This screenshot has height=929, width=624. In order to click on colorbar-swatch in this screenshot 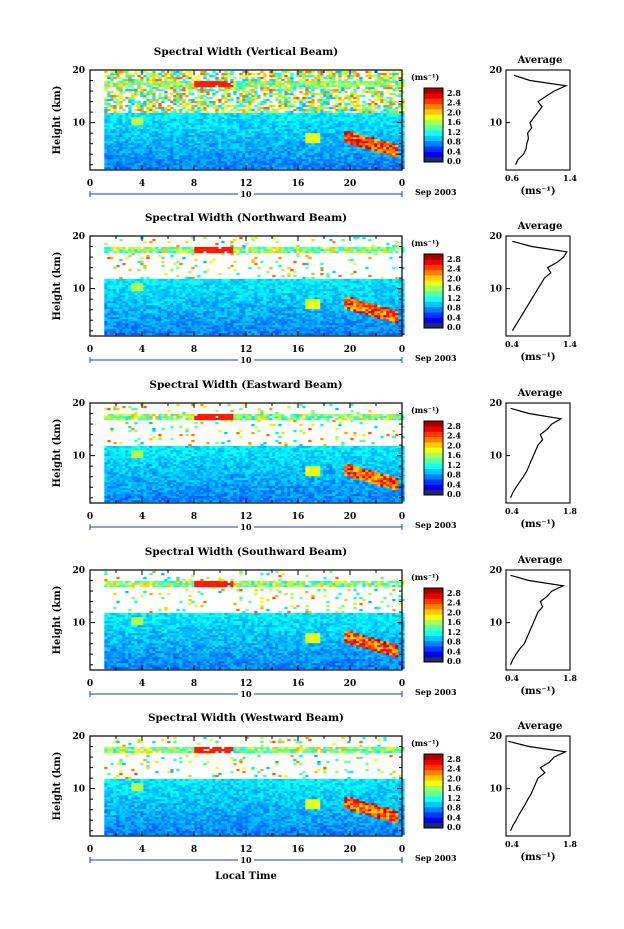, I will do `click(433, 143)`.